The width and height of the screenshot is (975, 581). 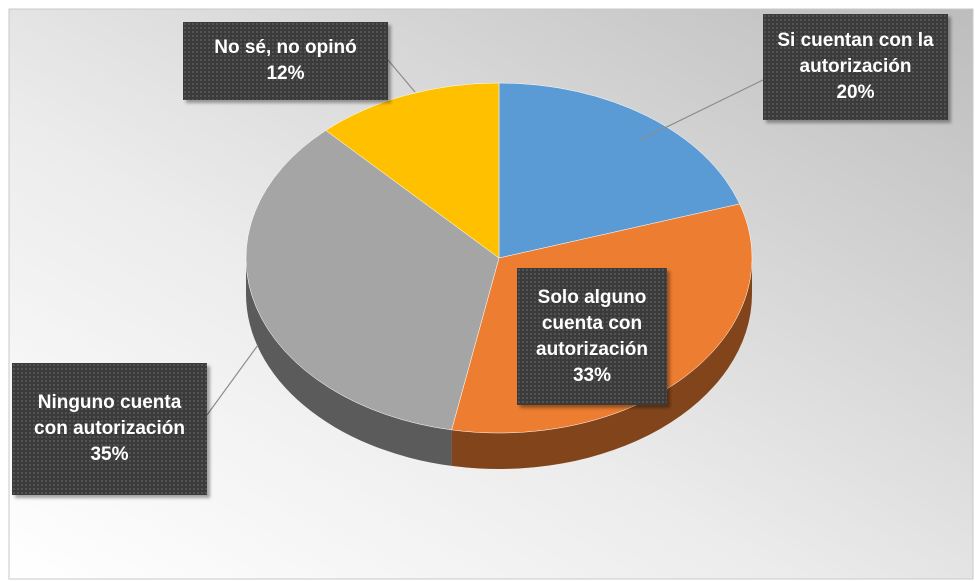 What do you see at coordinates (855, 53) in the screenshot?
I see `label-category: Si cuentan con la autorización` at bounding box center [855, 53].